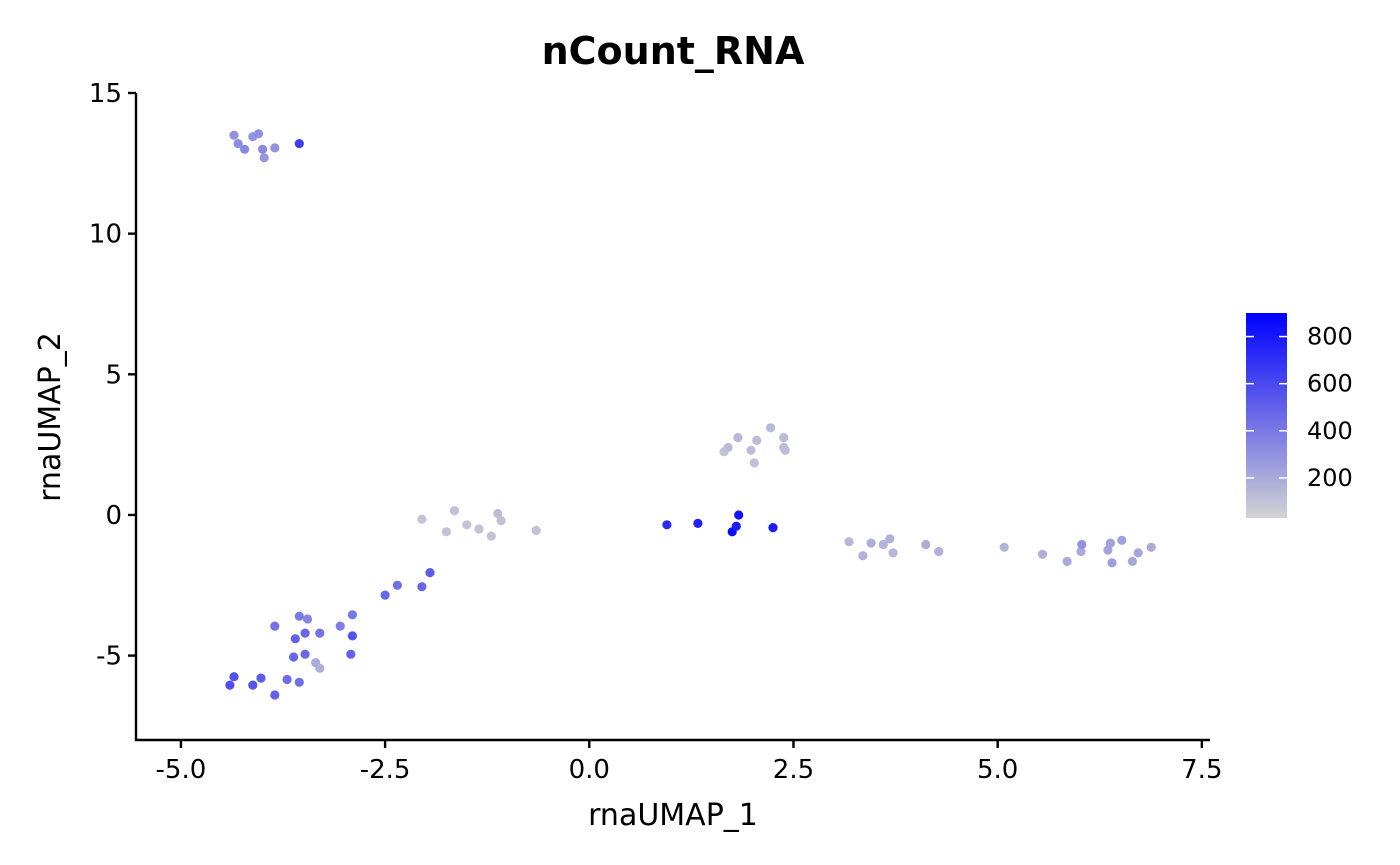 This screenshot has width=1400, height=865. I want to click on y-tick-label: -5, so click(109, 657).